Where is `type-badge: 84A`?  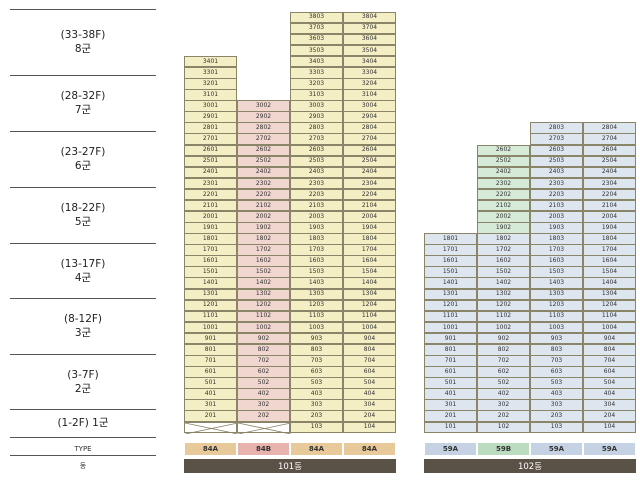
type-badge: 84A is located at coordinates (316, 449).